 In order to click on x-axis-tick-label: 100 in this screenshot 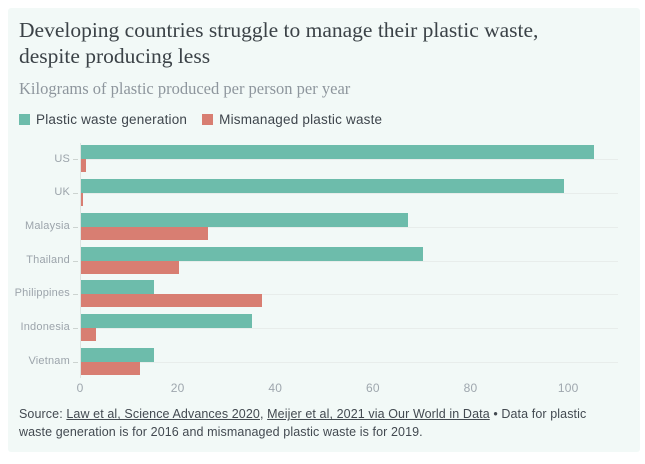, I will do `click(568, 388)`.